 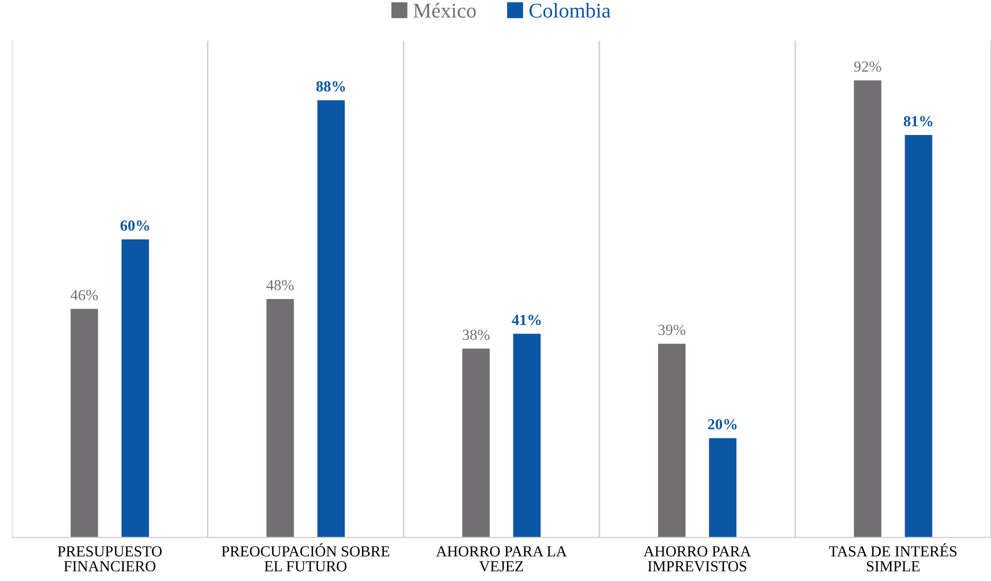 I want to click on data-label: 20%, so click(x=722, y=424).